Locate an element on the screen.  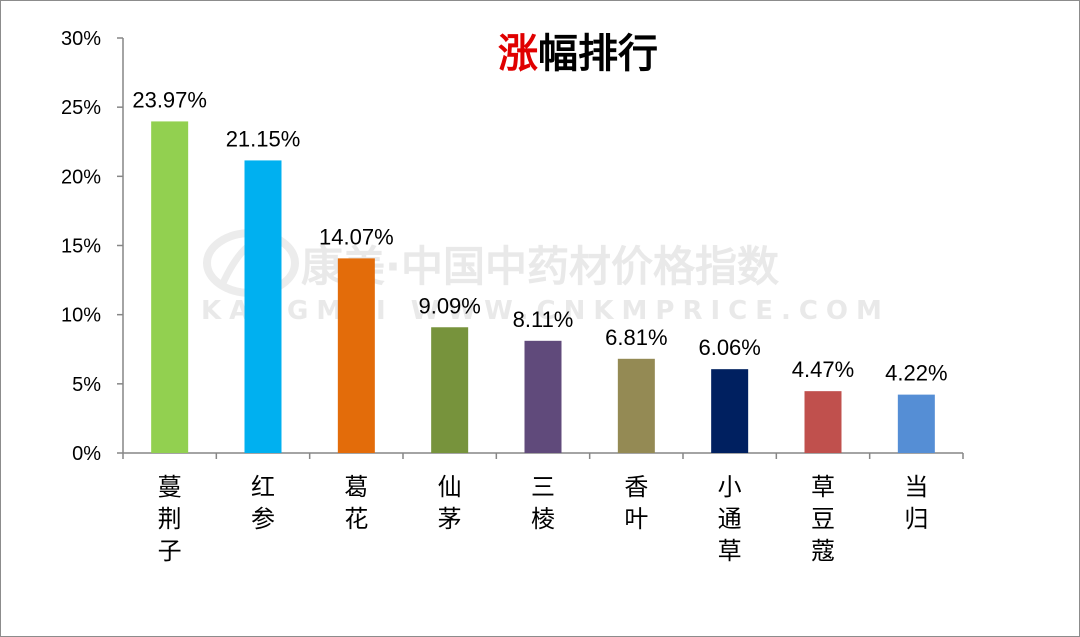
watermark: 康美·中国中药材价格指数 KANGMEI WWW.CNKMPRICE.COM is located at coordinates (545, 277).